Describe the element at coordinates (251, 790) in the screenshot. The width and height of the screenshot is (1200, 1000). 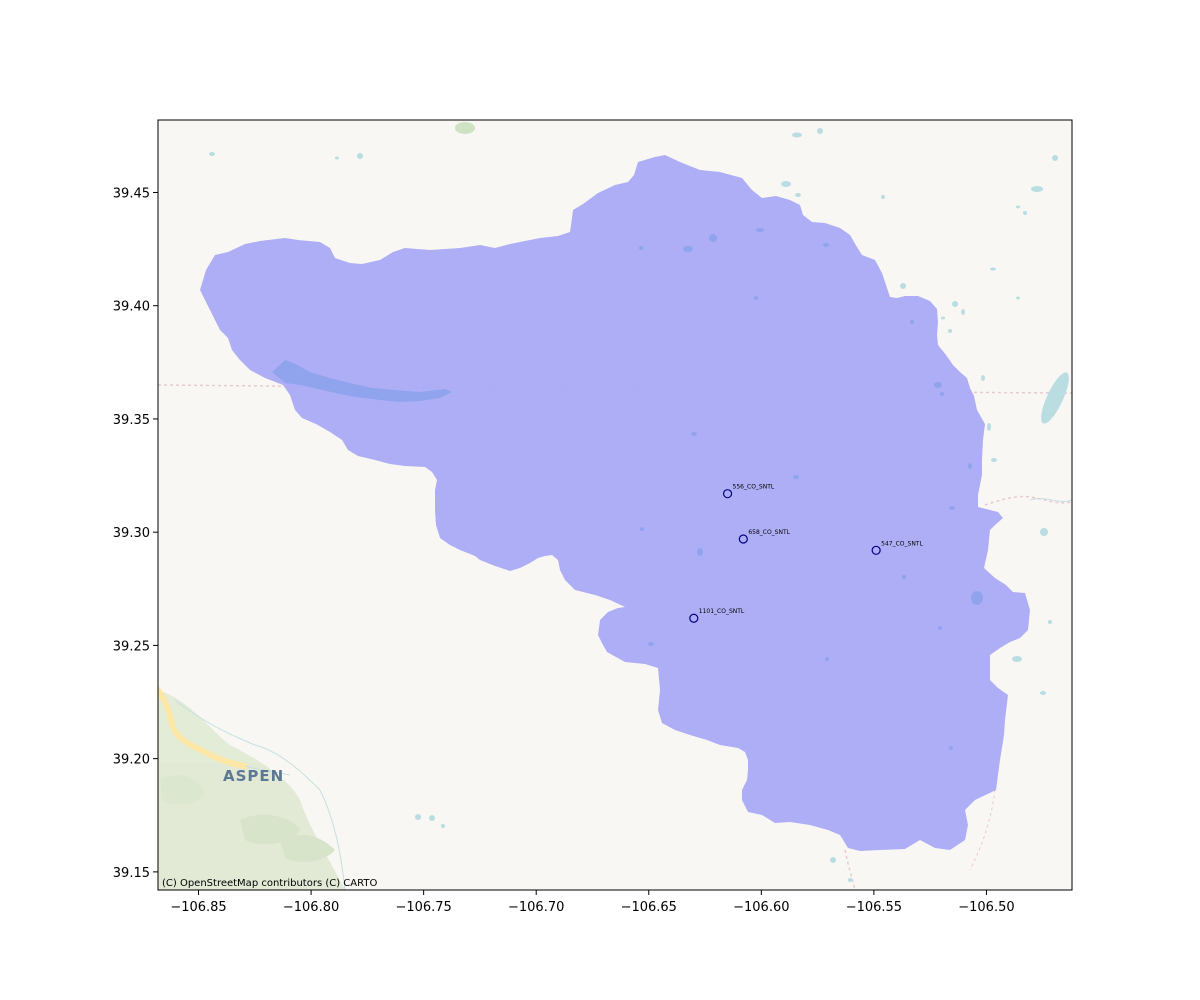
I see `basemap-vegetation` at that location.